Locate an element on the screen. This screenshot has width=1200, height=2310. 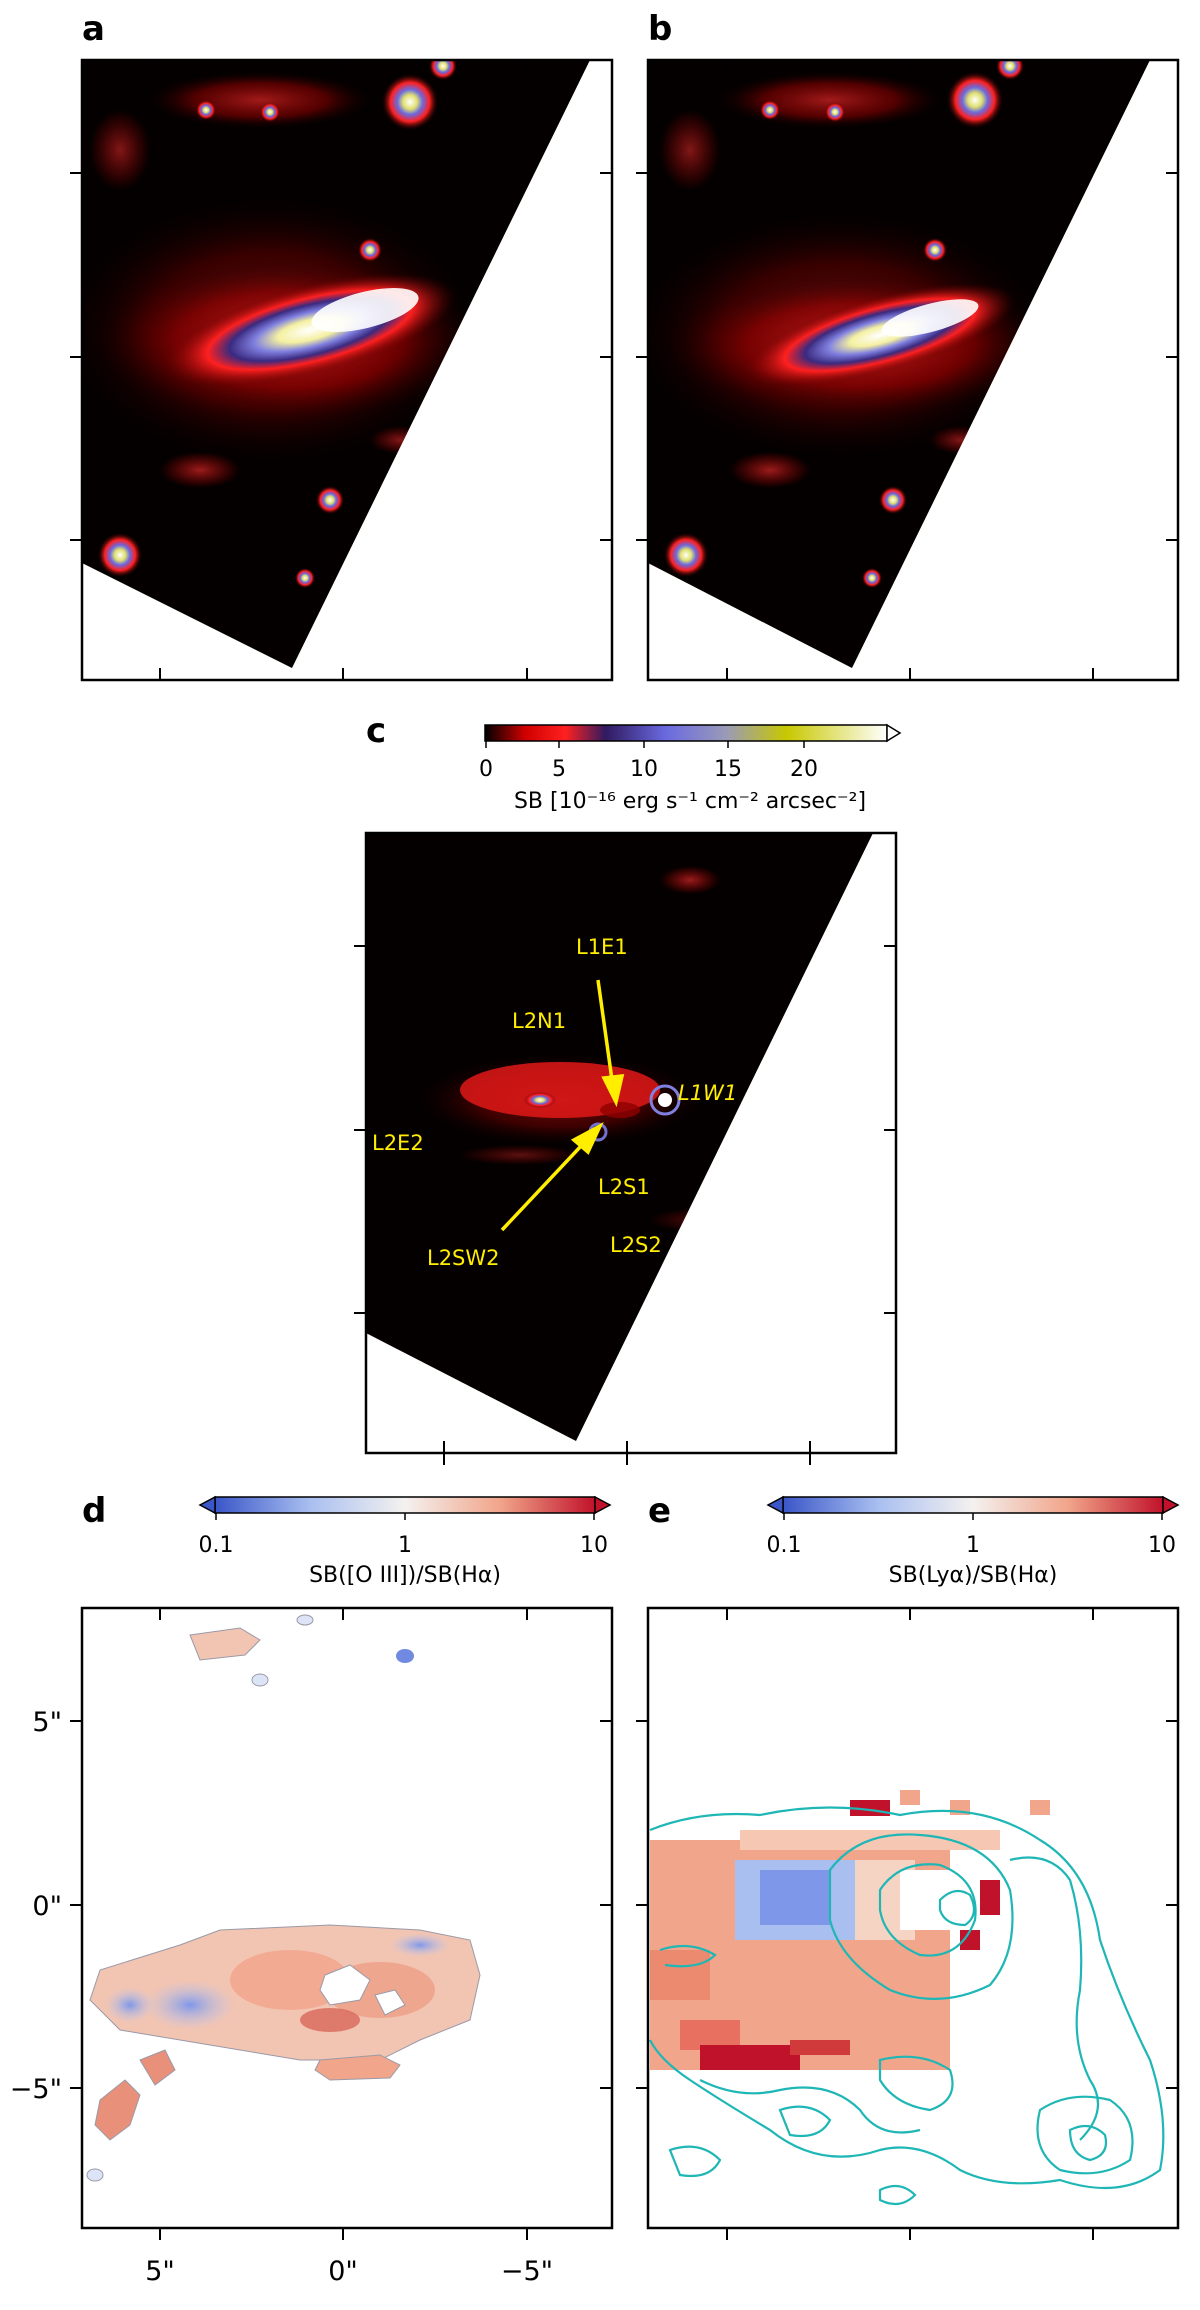
panel-d-ticks is located at coordinates (341, 1924).